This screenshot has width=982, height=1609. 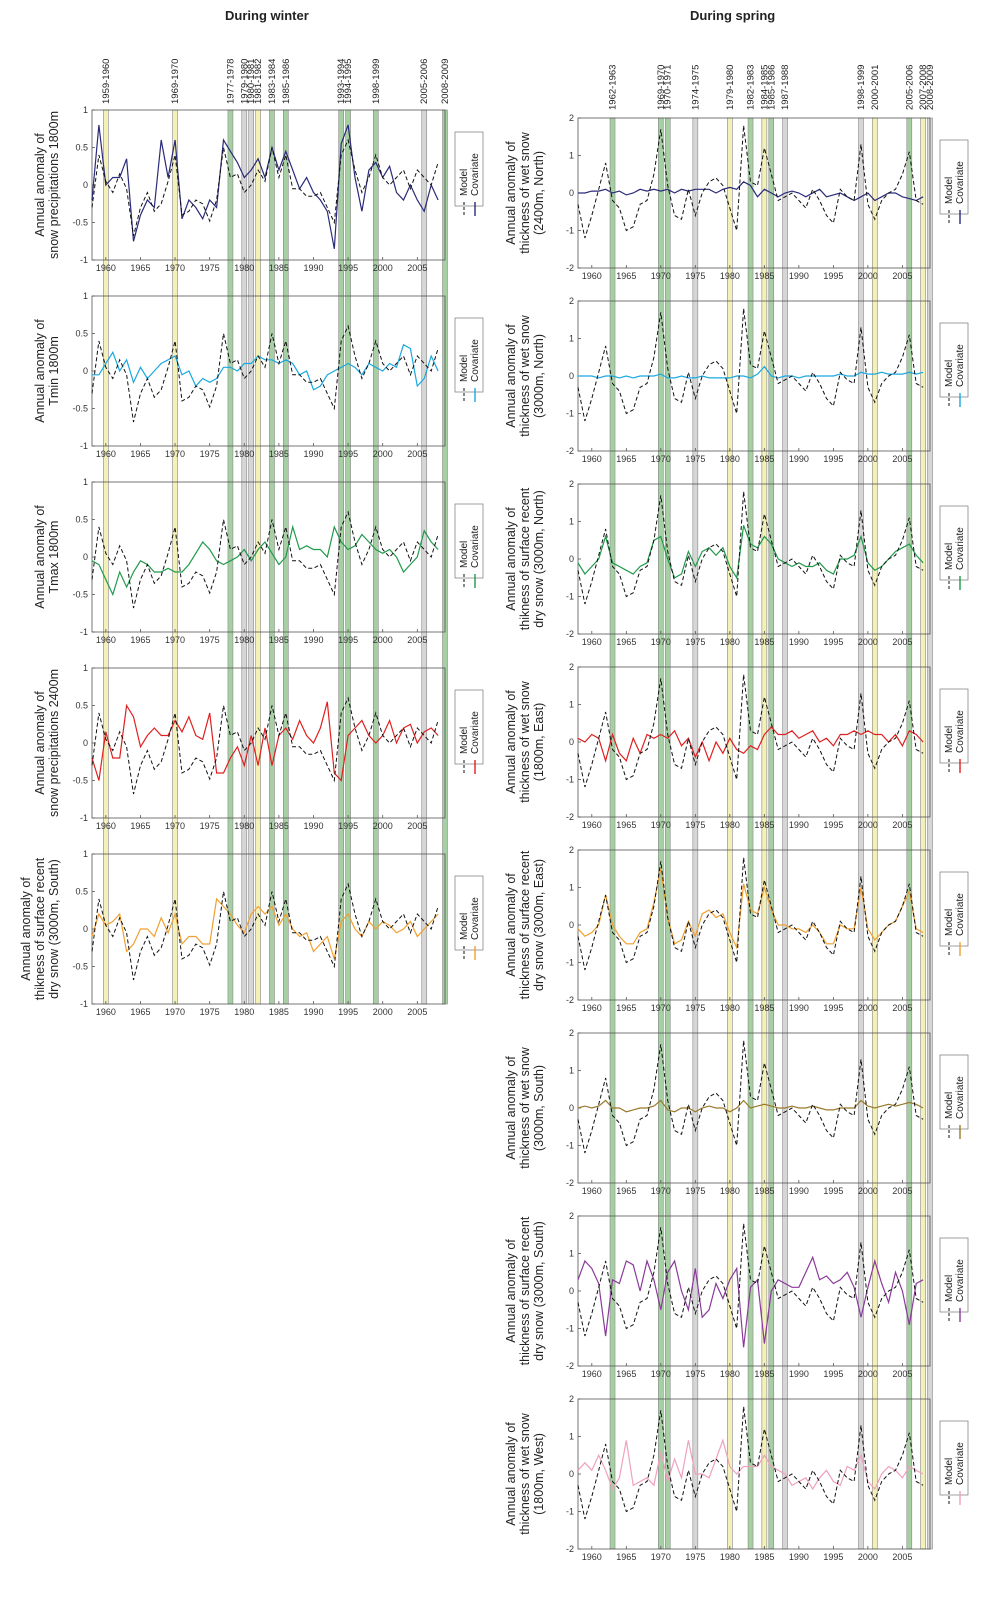 What do you see at coordinates (695, 87) in the screenshot?
I see `band-label: 1974-1975` at bounding box center [695, 87].